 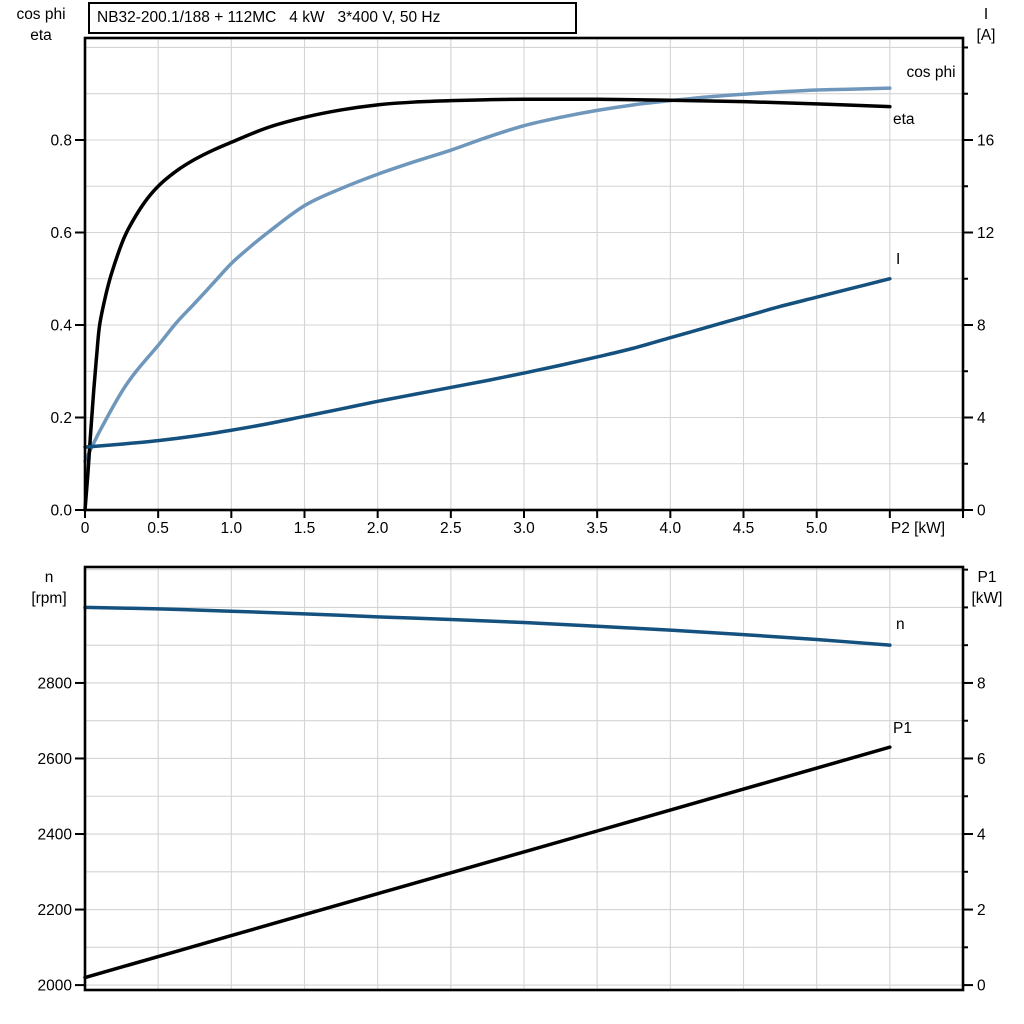 I want to click on left-tick-label: 2600, so click(x=55, y=759).